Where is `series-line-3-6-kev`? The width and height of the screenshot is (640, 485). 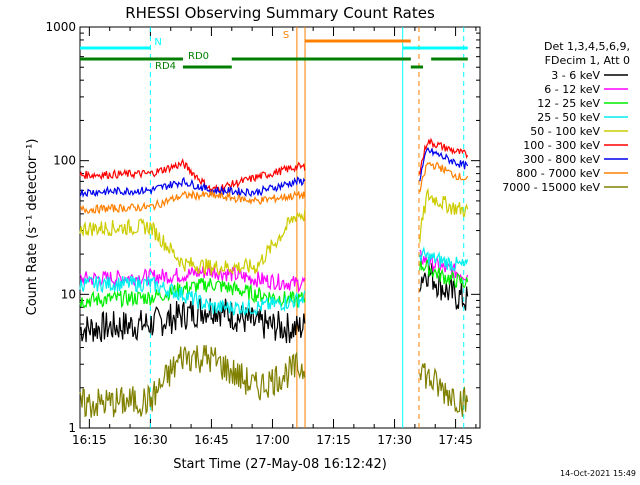 series-line-3-6-kev is located at coordinates (274, 303).